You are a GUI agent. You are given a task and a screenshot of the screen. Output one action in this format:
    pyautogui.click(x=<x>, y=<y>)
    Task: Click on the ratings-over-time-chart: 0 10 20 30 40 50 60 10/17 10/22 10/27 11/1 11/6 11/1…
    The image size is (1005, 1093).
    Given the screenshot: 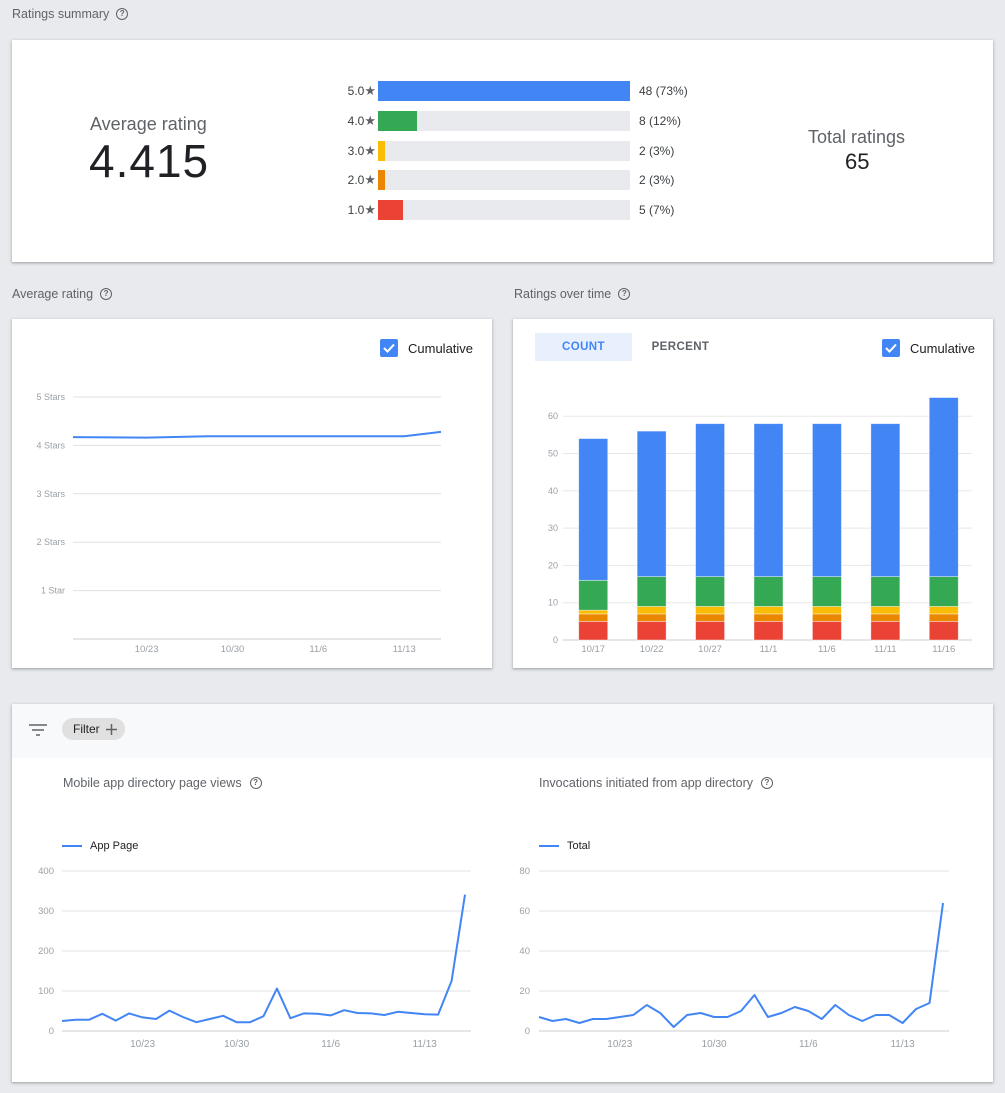 What is the action you would take?
    pyautogui.click(x=760, y=526)
    